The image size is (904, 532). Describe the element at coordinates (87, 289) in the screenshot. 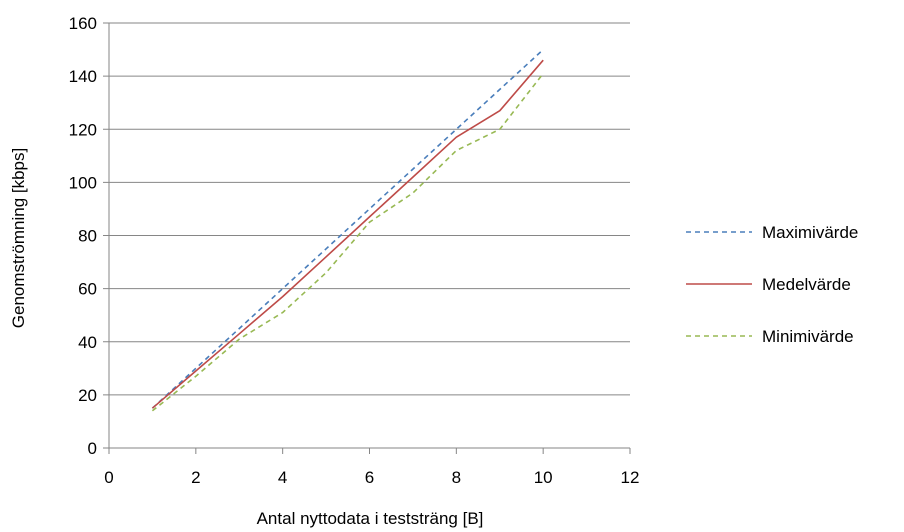

I see `y-tick-label: 60` at that location.